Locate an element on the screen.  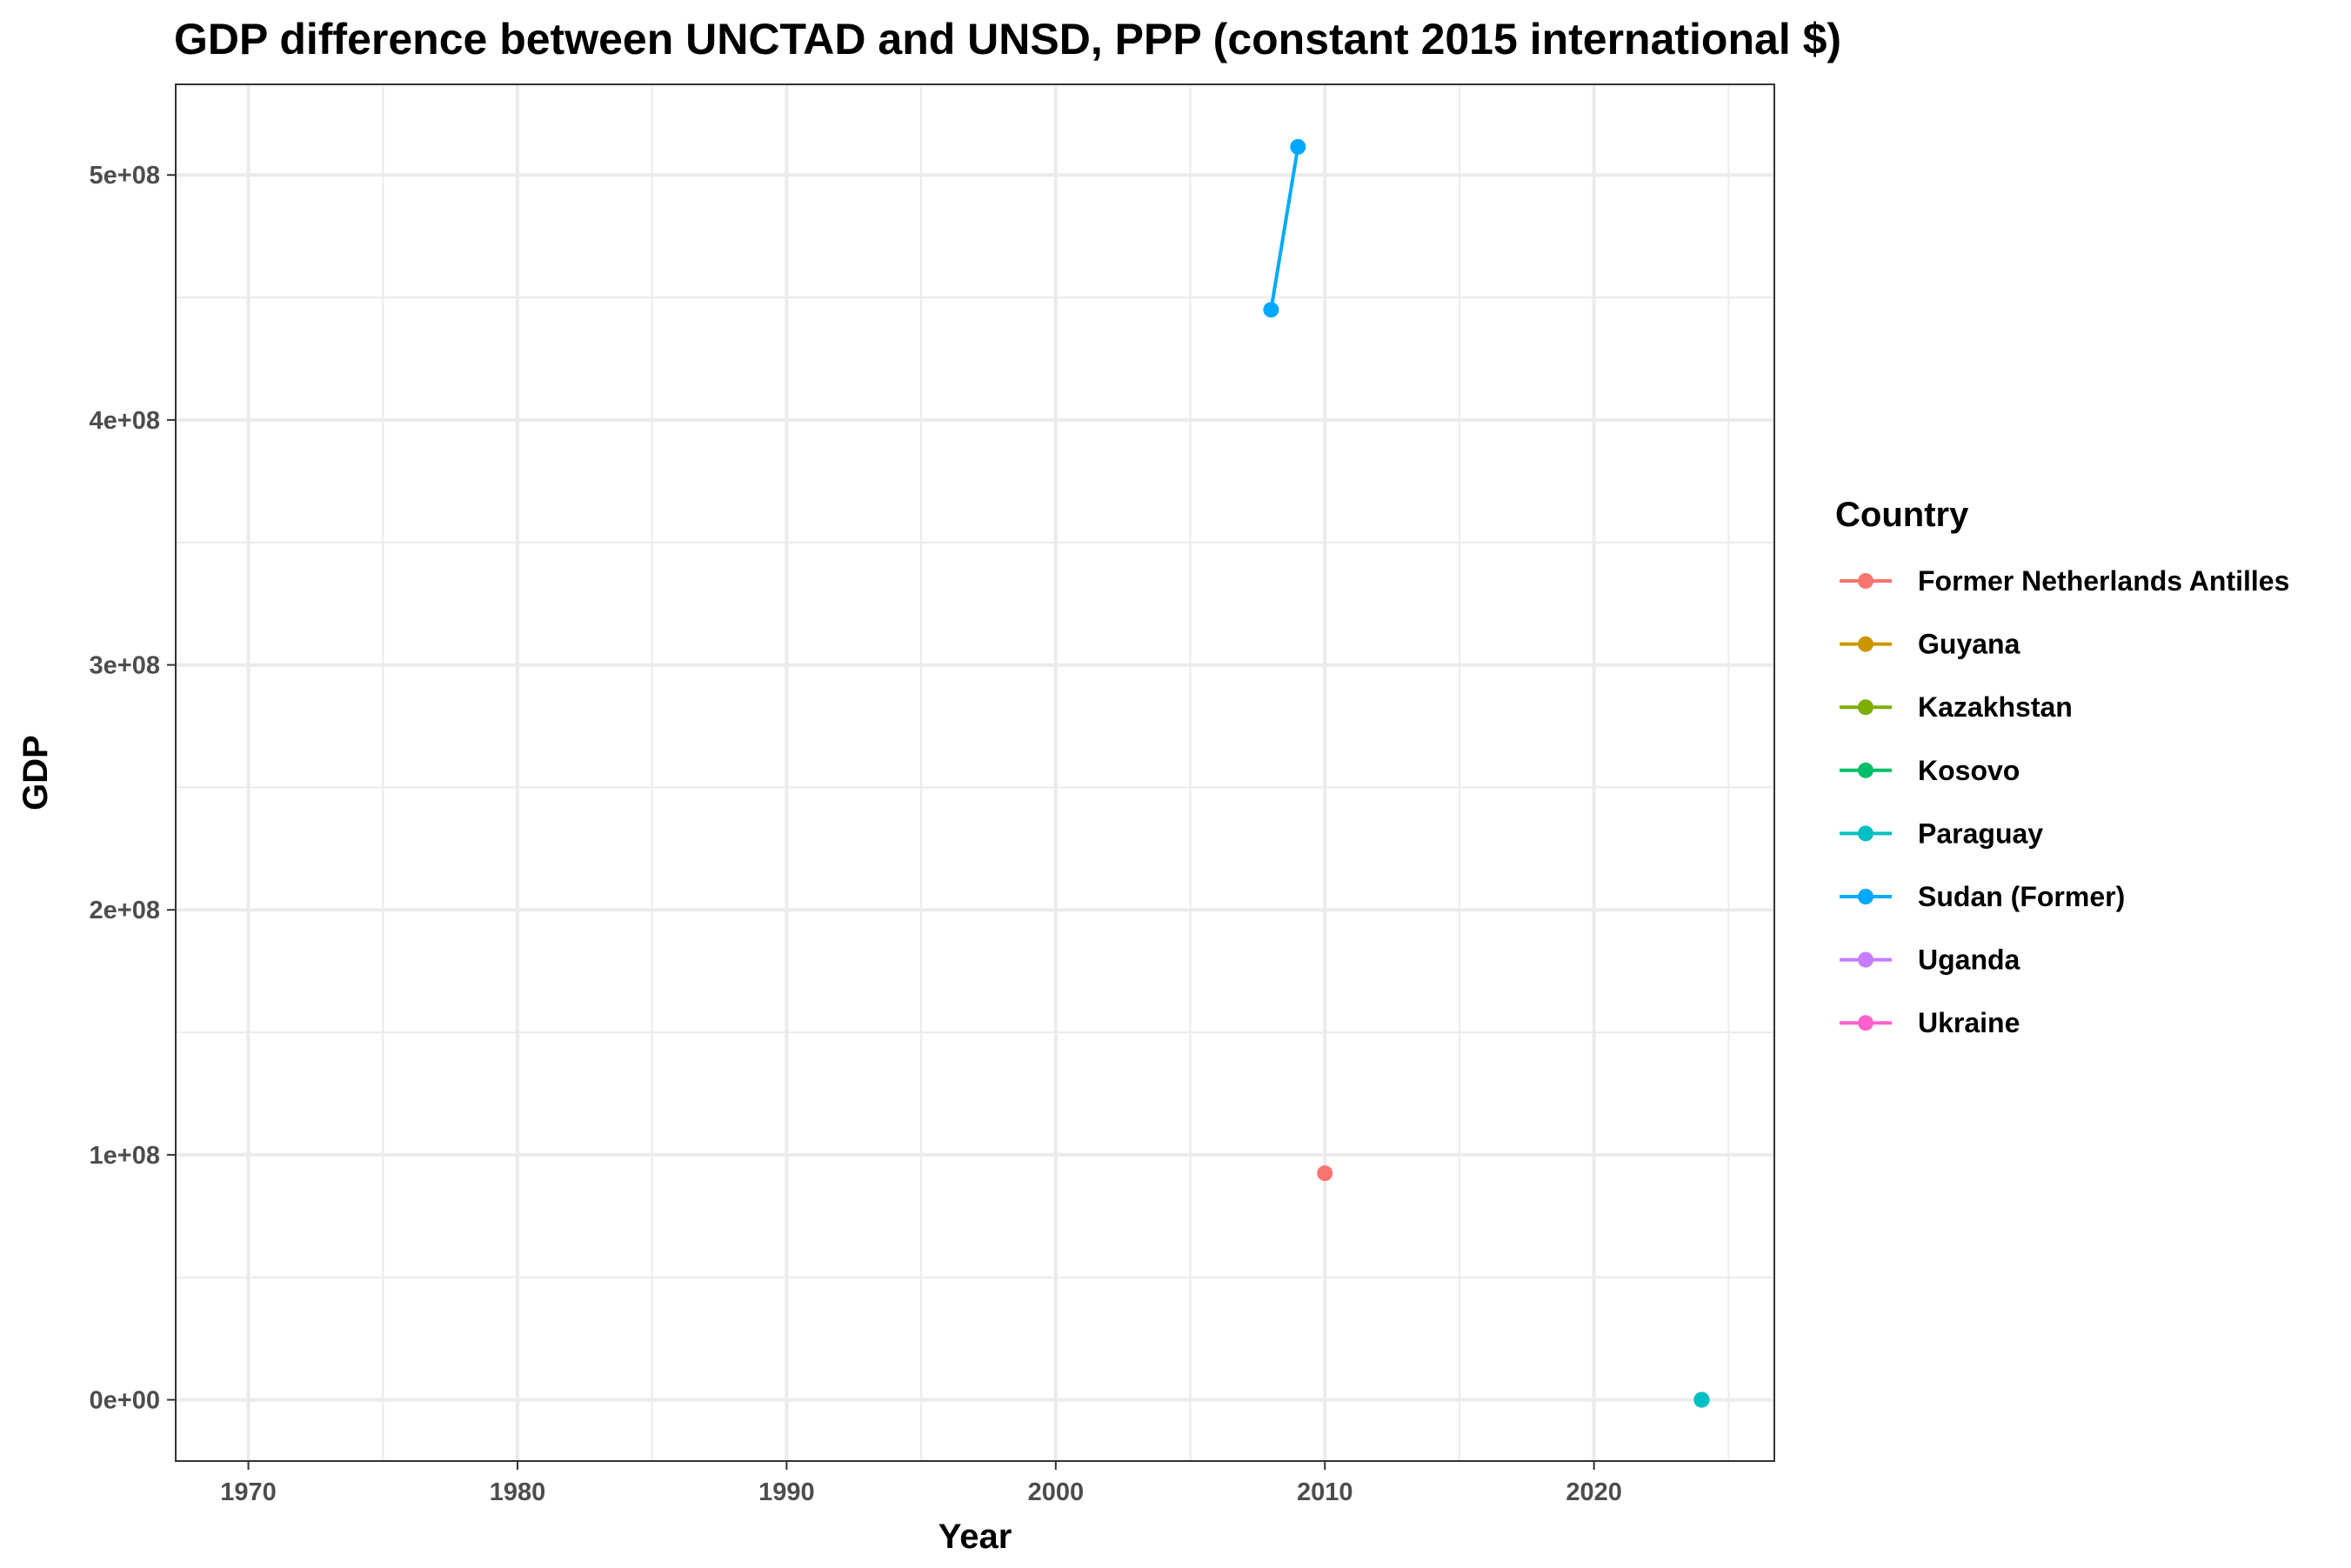
y-tick-label: 0e+00 is located at coordinates (125, 1401).